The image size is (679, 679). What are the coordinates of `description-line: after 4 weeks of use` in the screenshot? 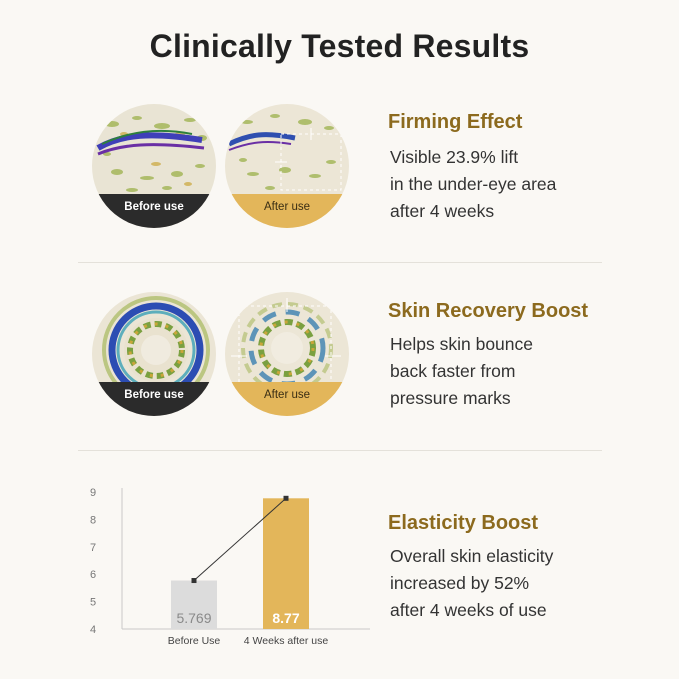 It's located at (468, 610).